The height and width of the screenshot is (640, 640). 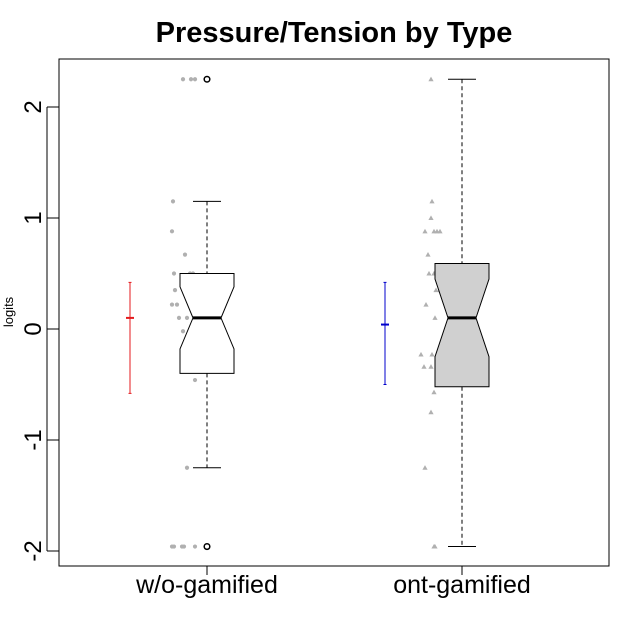 I want to click on y-axis: -2 -1 0 1 2, so click(x=39, y=331).